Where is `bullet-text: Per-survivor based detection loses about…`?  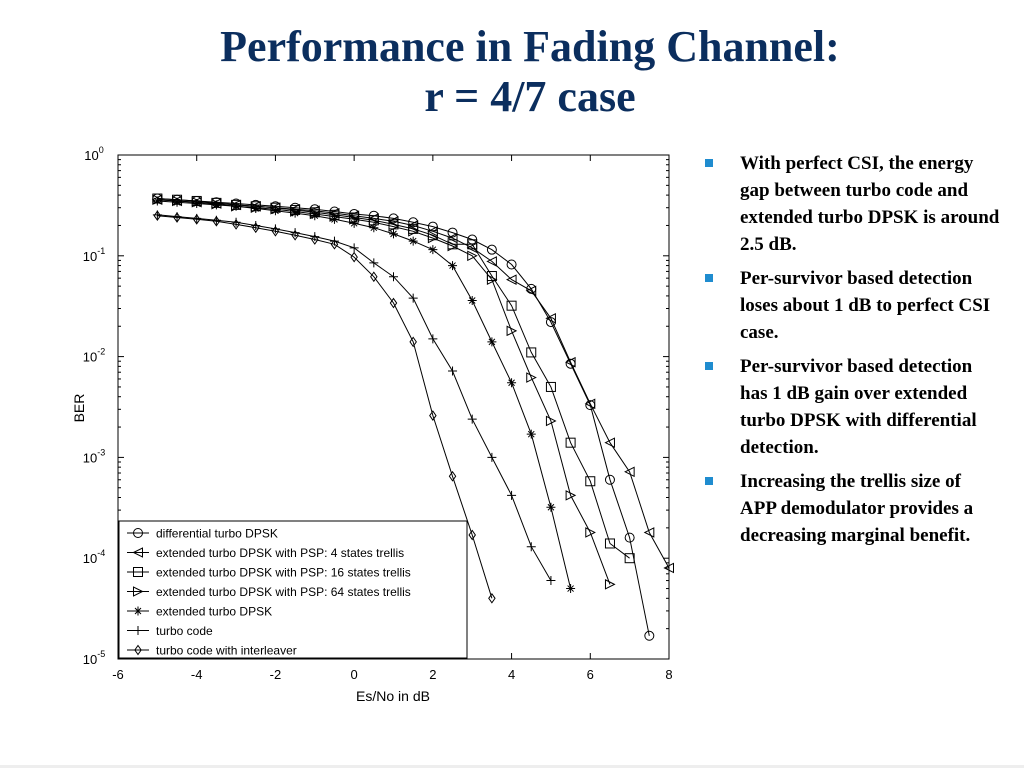 bullet-text: Per-survivor based detection loses about… is located at coordinates (865, 305).